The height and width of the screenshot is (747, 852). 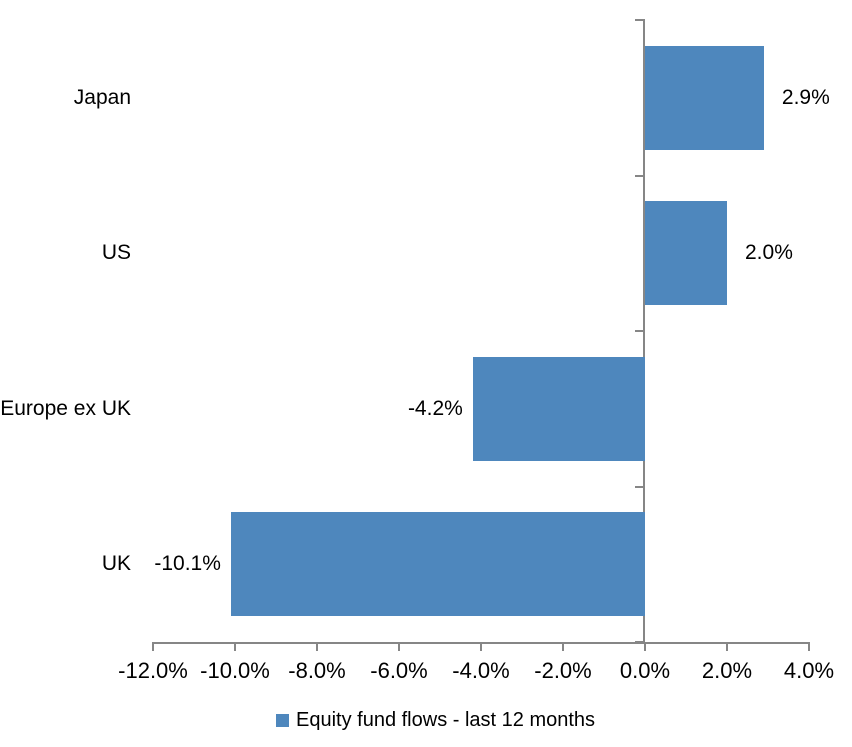 I want to click on x-tick-label: 2.0%, so click(x=727, y=670).